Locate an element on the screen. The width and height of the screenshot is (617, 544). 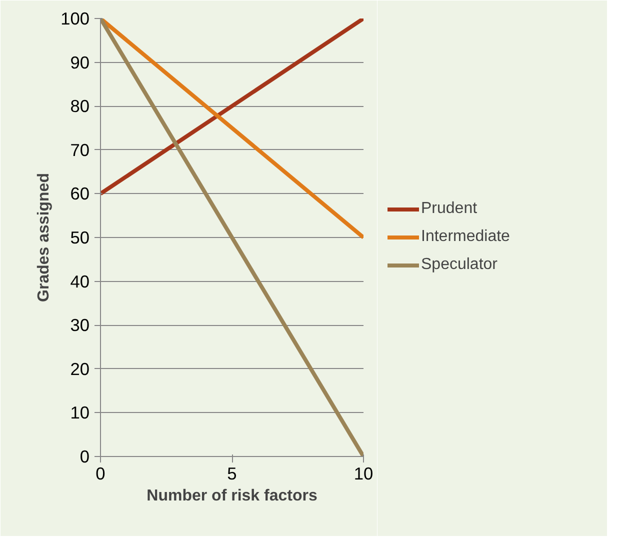
y-tick-label: 20 is located at coordinates (80, 368).